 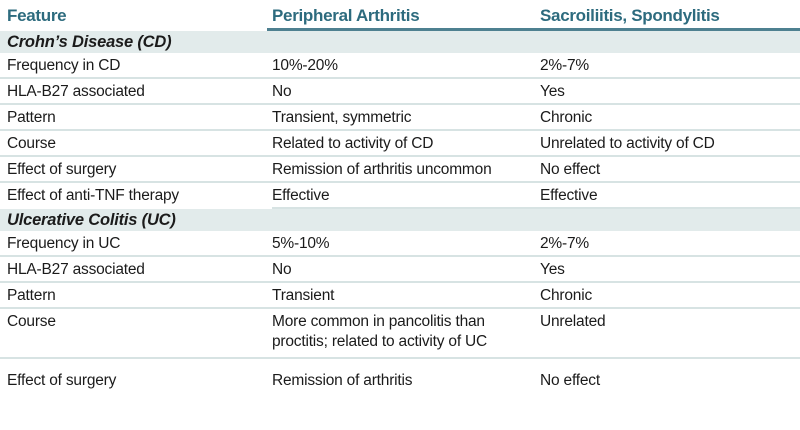 What do you see at coordinates (93, 195) in the screenshot?
I see `feature-cell: Effect of anti-TNF therapy` at bounding box center [93, 195].